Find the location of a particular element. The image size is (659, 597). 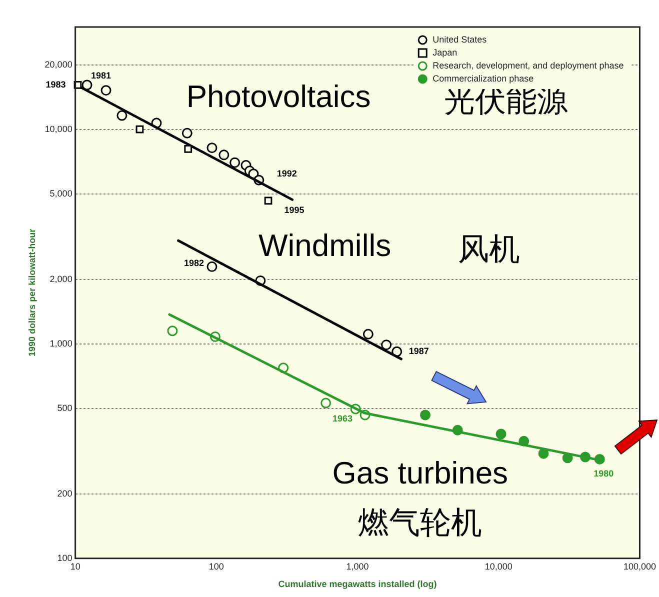

annotation: 1983 is located at coordinates (56, 84).